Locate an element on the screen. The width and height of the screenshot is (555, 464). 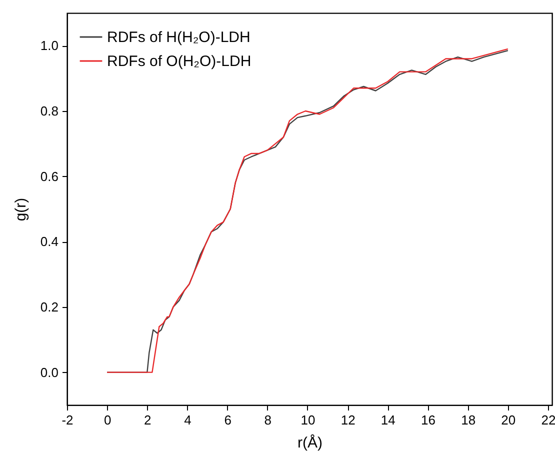
legend-label: RDFs of O(H₂O)-LDH is located at coordinates (179, 61).